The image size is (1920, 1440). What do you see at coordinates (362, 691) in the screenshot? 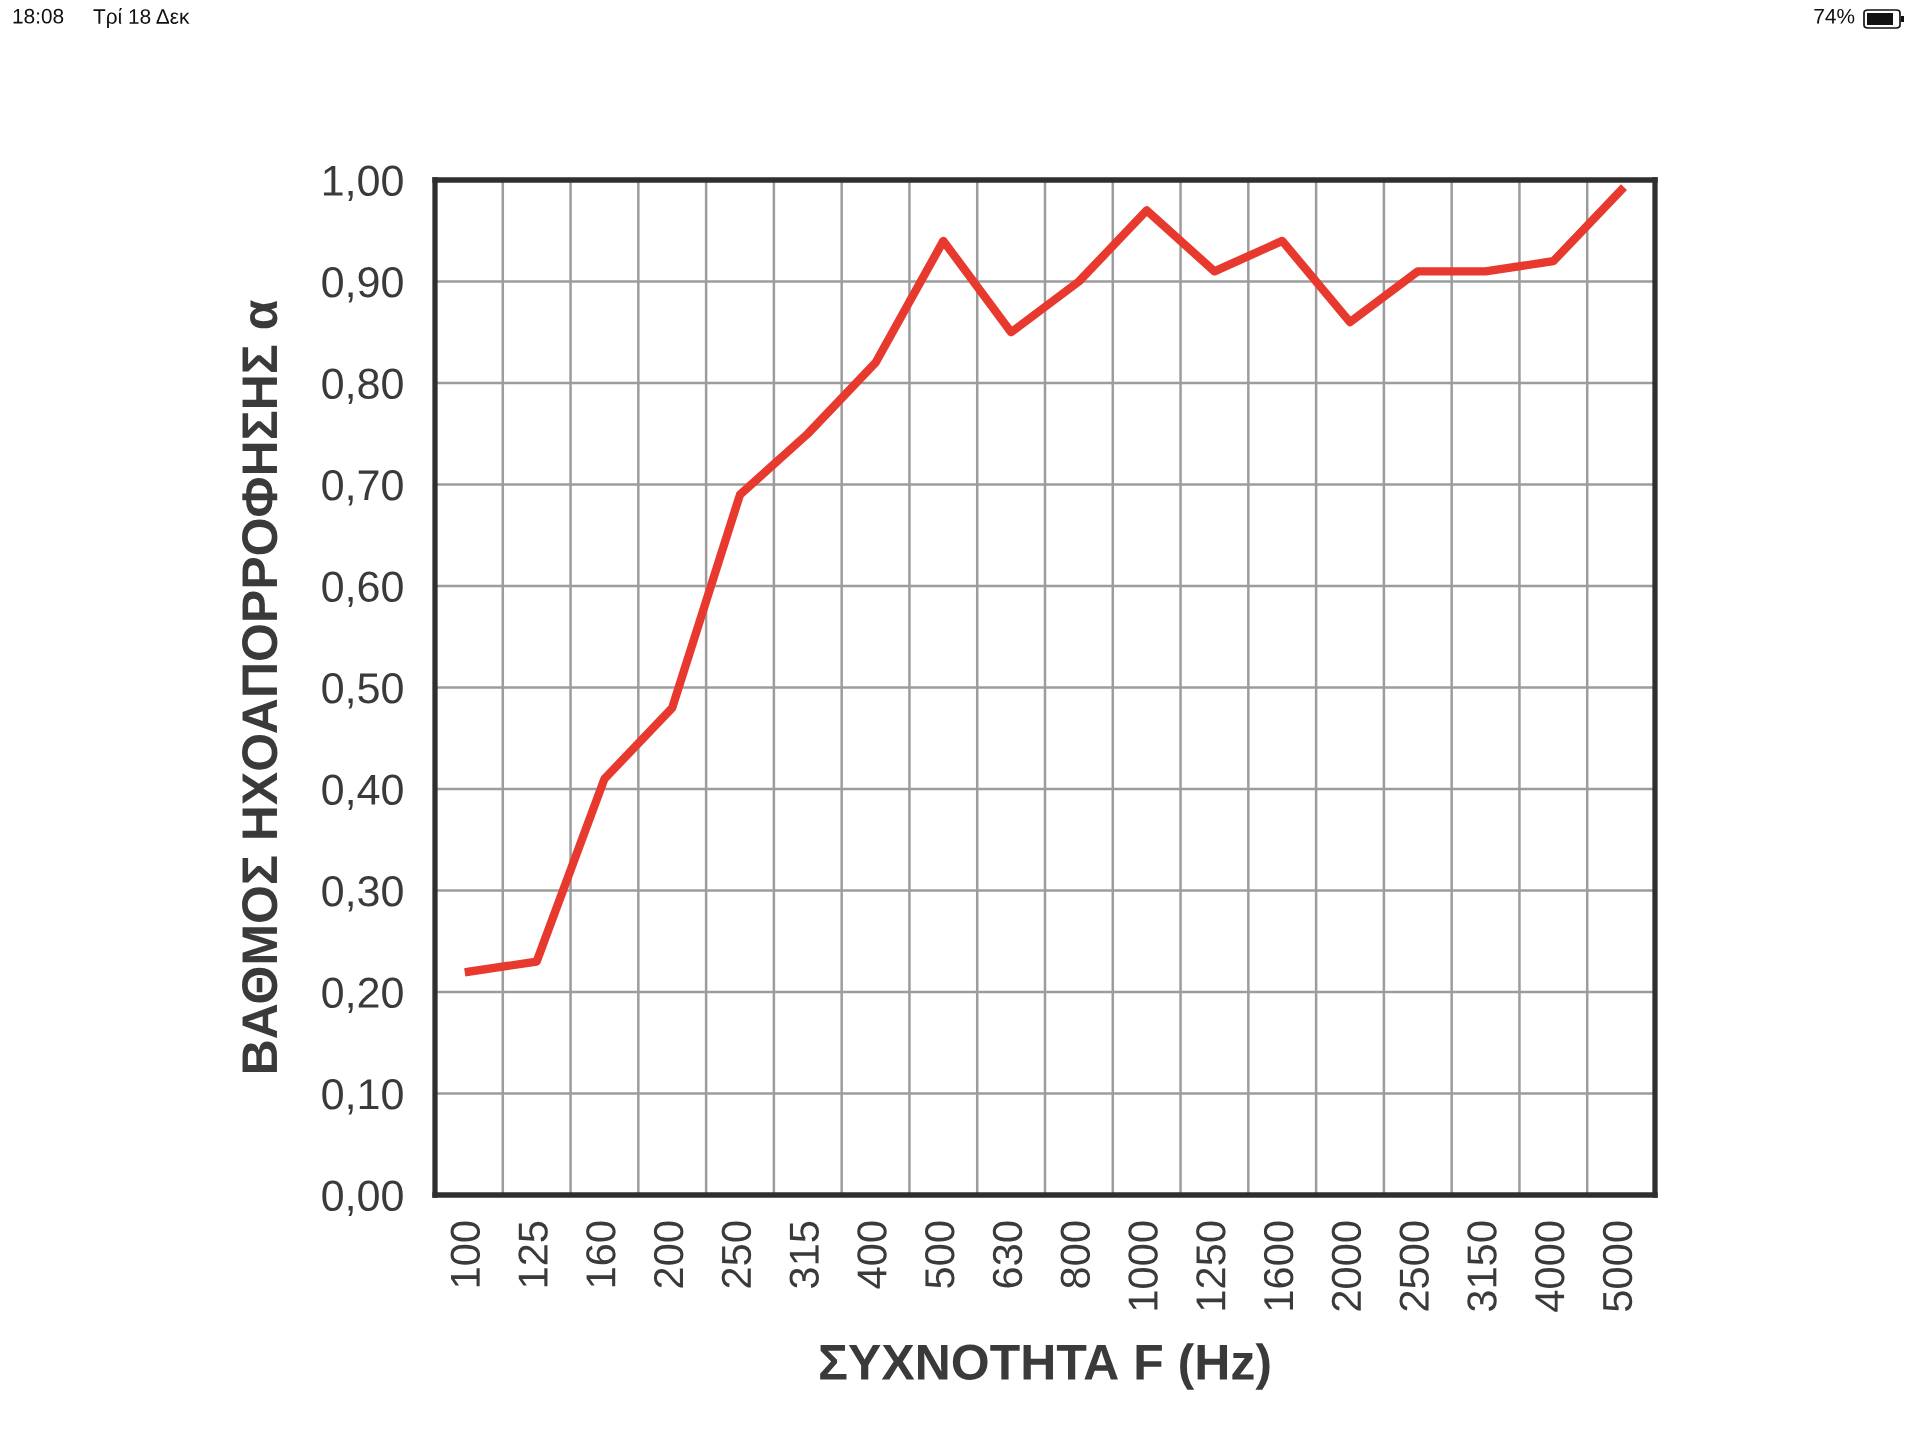
I see `y-tick-label: 0,50` at bounding box center [362, 691].